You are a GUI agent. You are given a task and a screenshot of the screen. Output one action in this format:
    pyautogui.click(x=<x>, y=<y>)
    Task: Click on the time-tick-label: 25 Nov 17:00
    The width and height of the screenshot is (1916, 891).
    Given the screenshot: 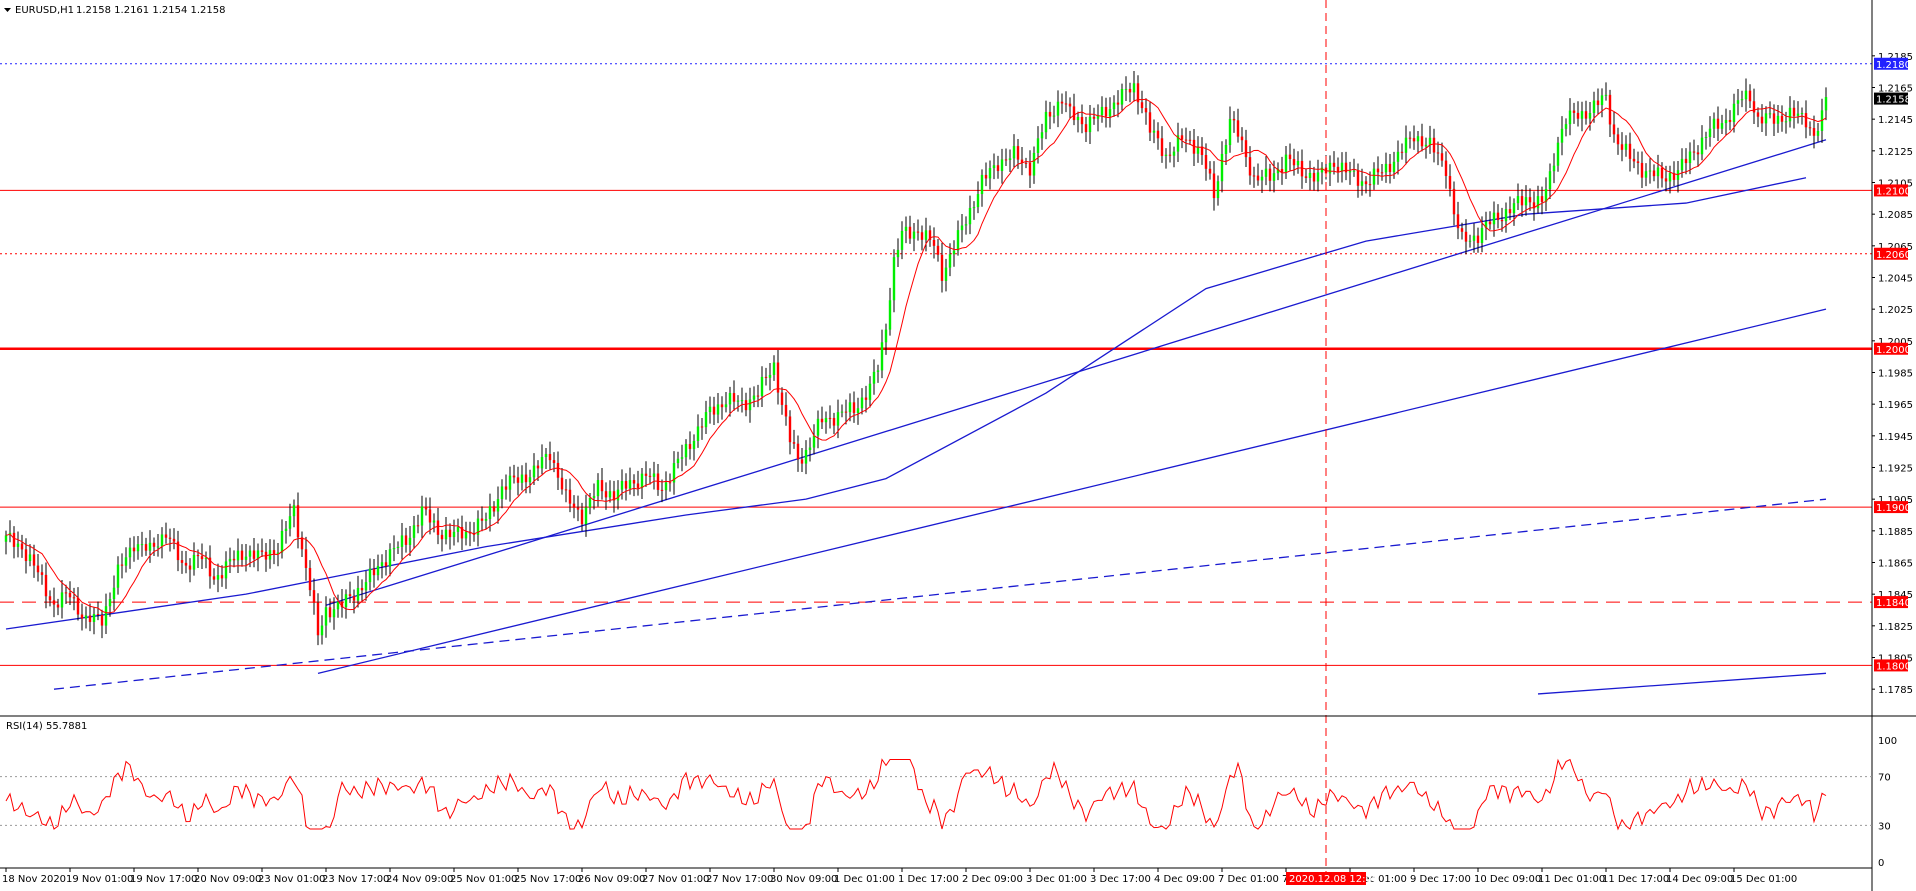 What is the action you would take?
    pyautogui.click(x=547, y=879)
    